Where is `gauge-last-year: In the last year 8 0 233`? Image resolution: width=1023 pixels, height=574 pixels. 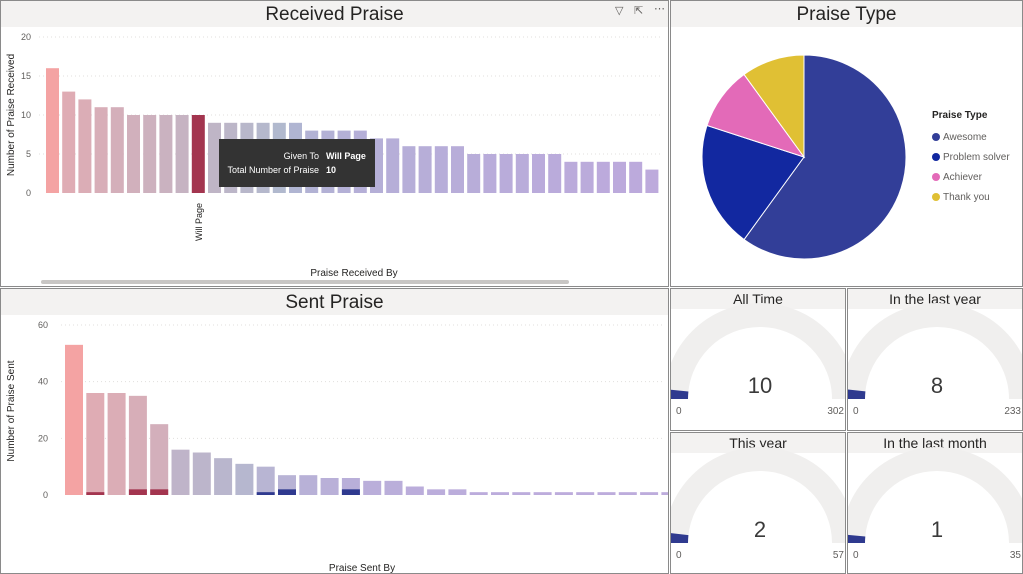 gauge-last-year: In the last year 8 0 233 is located at coordinates (935, 359).